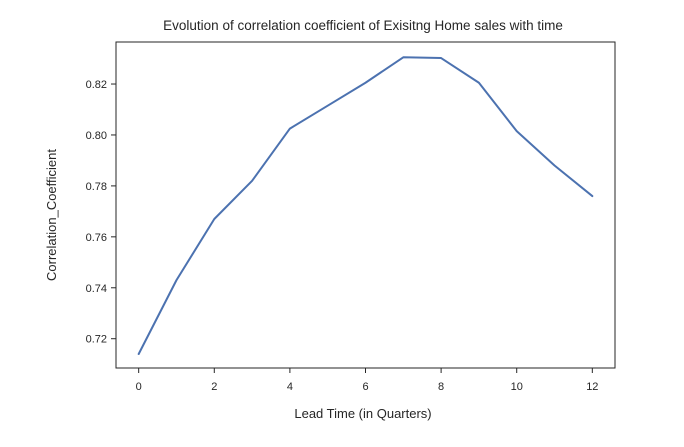 This screenshot has width=684, height=447. What do you see at coordinates (362, 413) in the screenshot?
I see `x-axis-label: Lead Time (in Quarters)` at bounding box center [362, 413].